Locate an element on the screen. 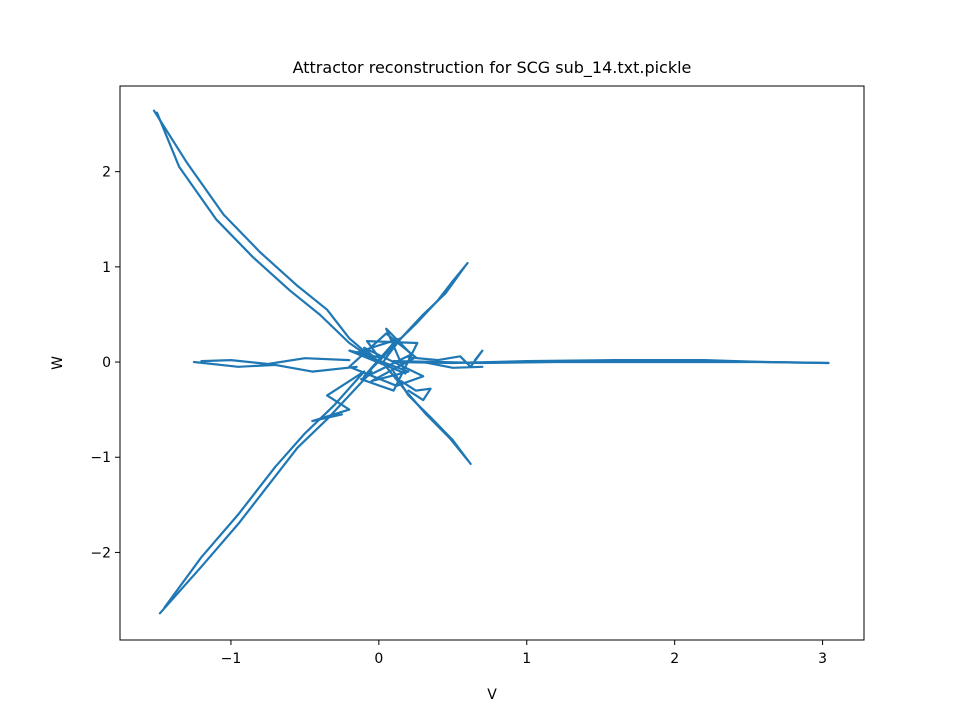  x-axis: −1 0 1 2 3 is located at coordinates (524, 653).